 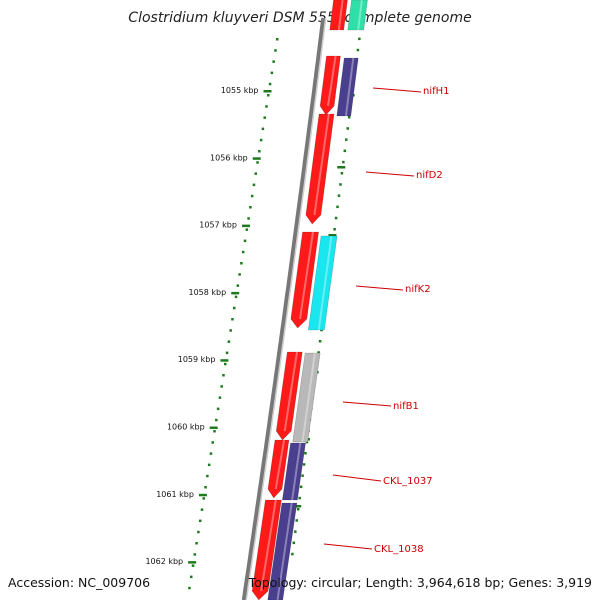 What do you see at coordinates (186, 427) in the screenshot?
I see `tick-label-1060: 1060 kbp` at bounding box center [186, 427].